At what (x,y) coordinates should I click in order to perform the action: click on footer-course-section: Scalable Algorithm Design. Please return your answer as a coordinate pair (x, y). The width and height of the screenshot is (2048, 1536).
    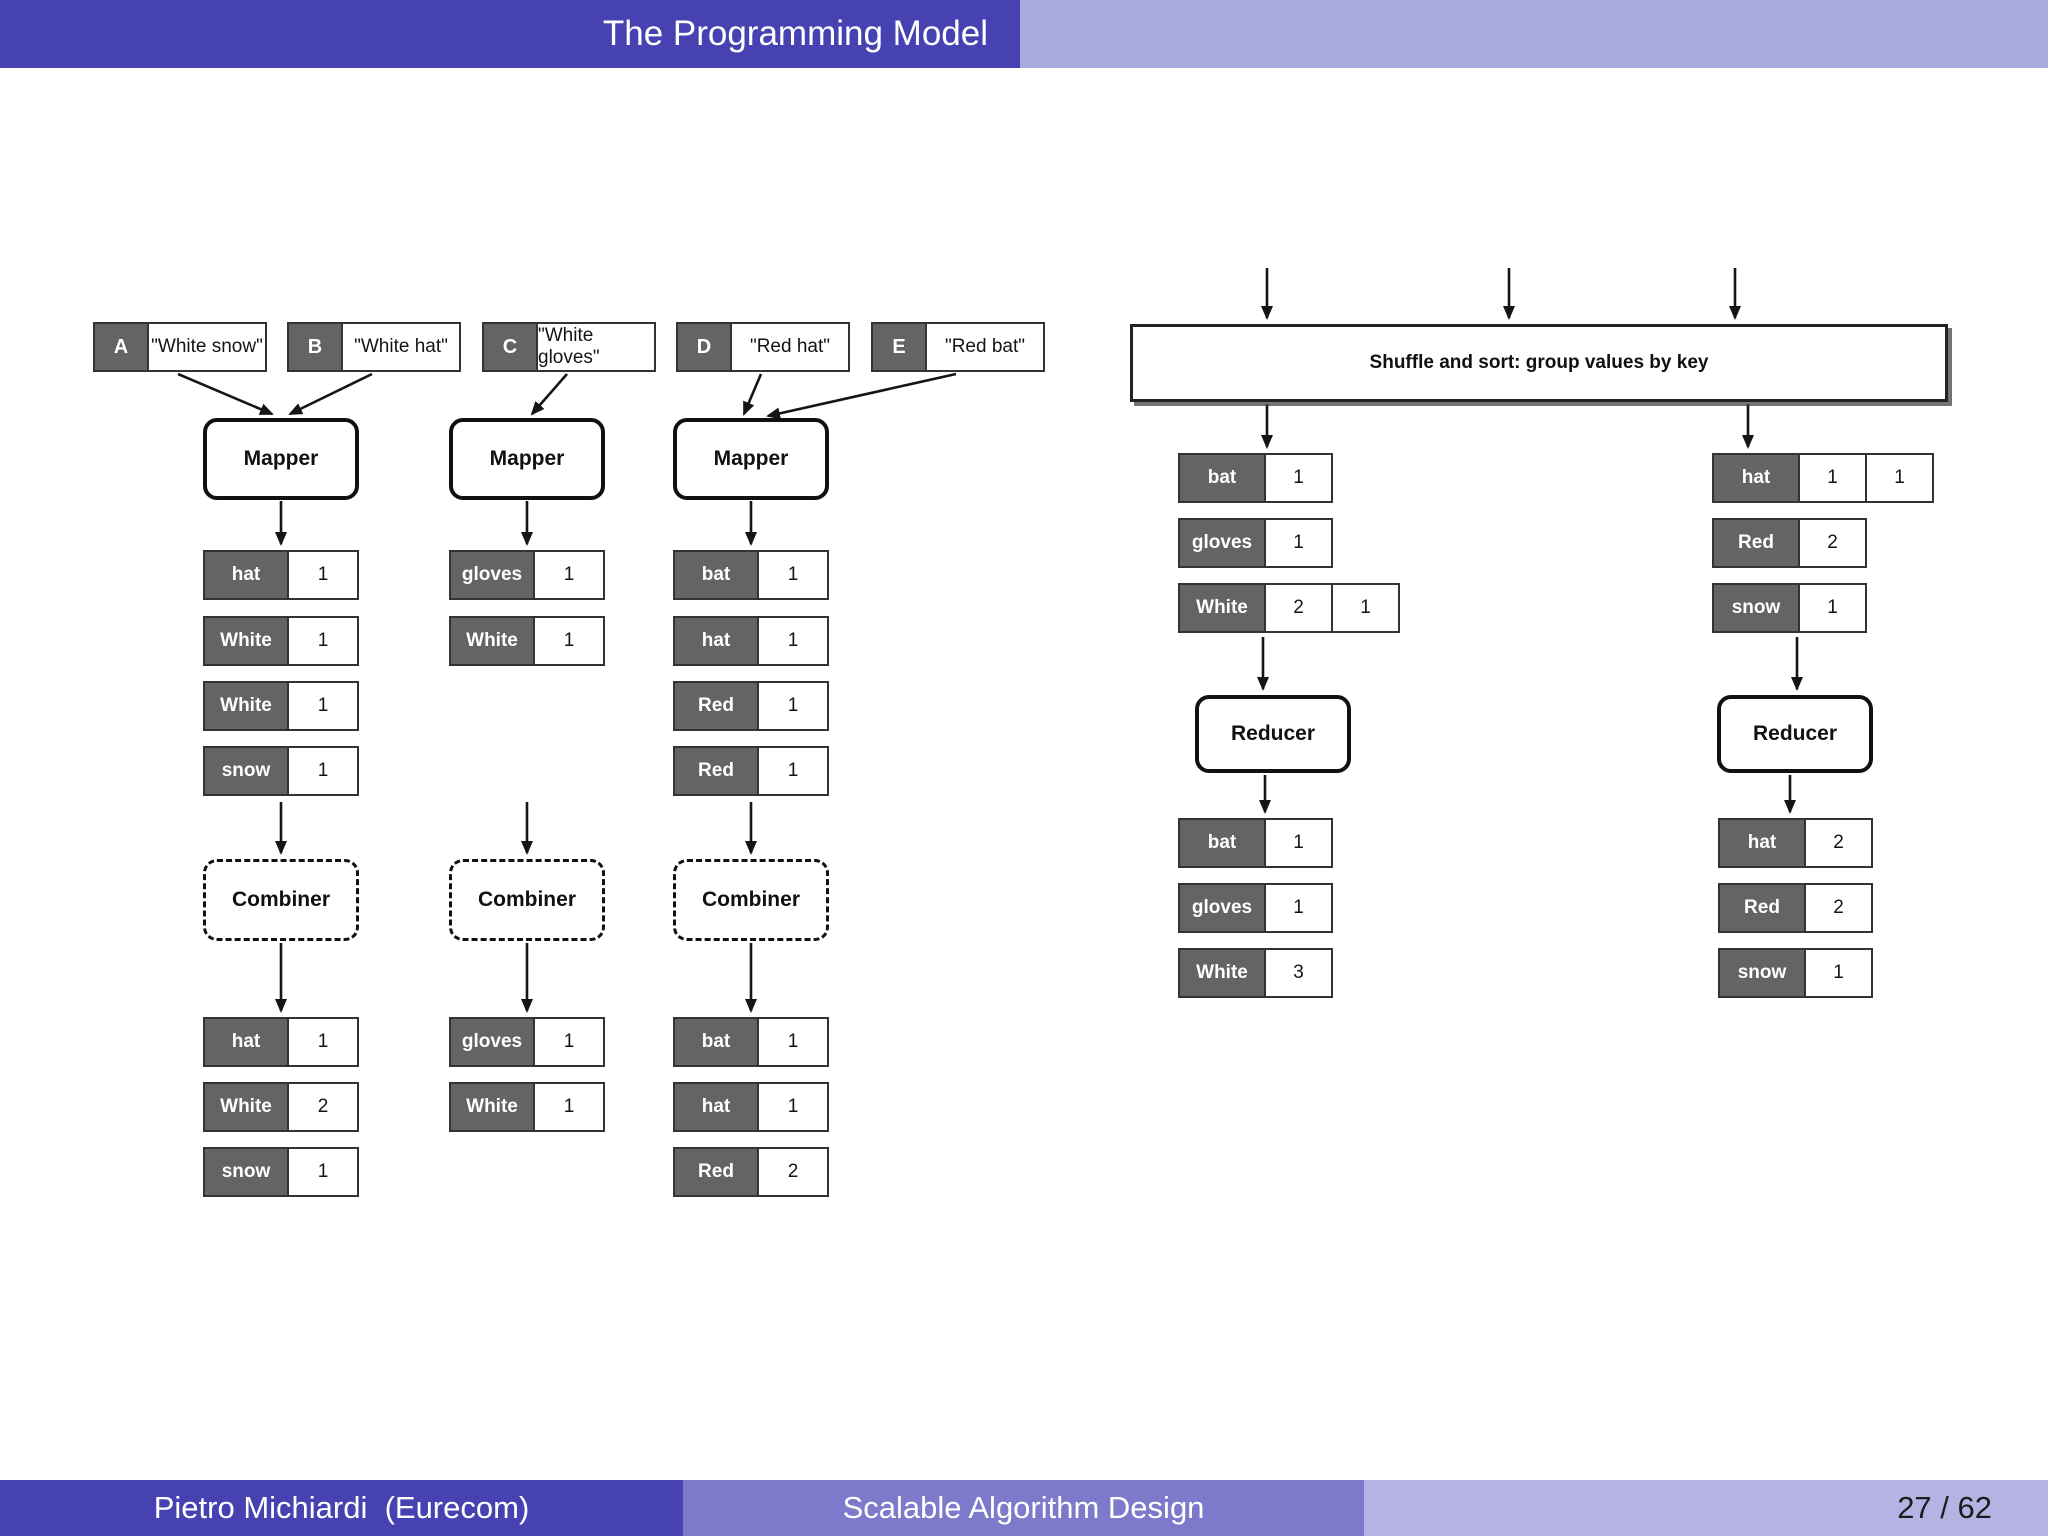
    Looking at the image, I should click on (1023, 1508).